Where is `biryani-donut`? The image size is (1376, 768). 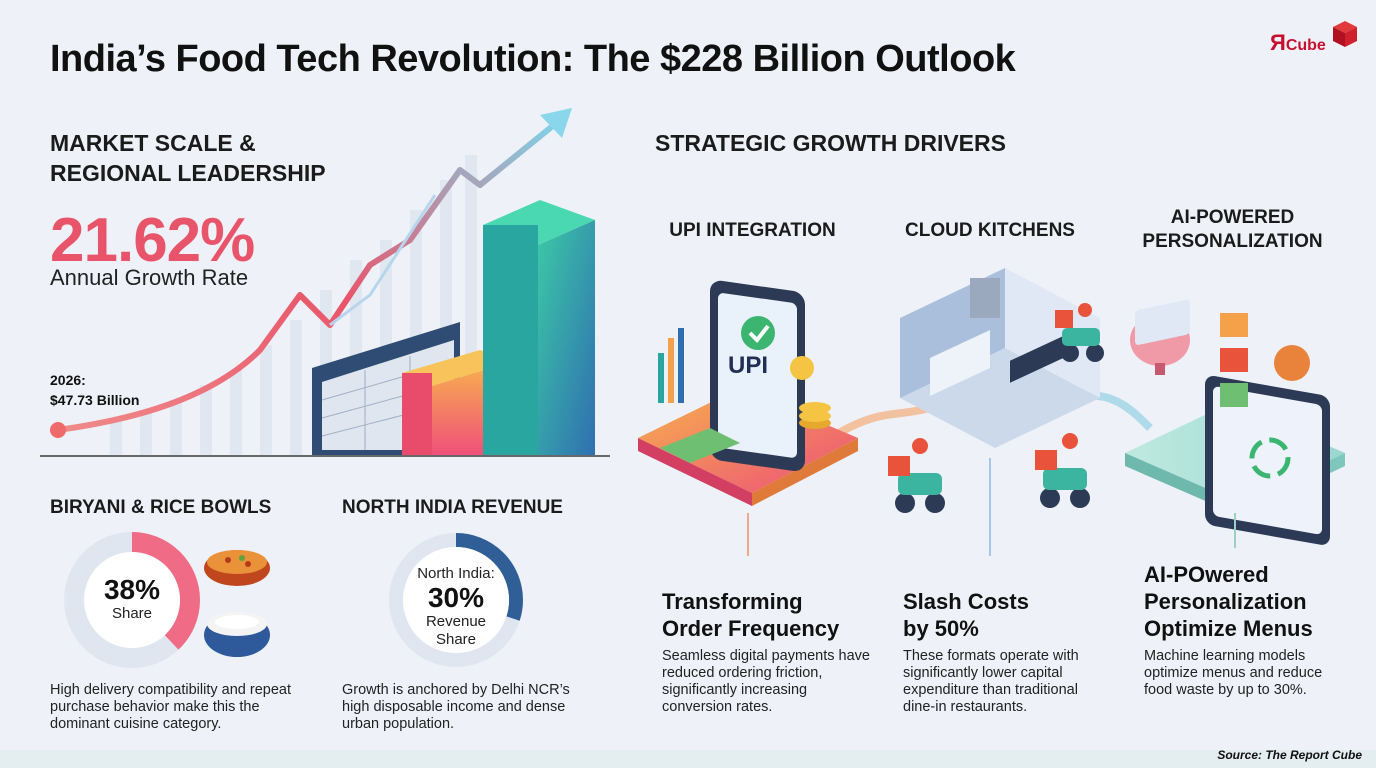 biryani-donut is located at coordinates (132, 600).